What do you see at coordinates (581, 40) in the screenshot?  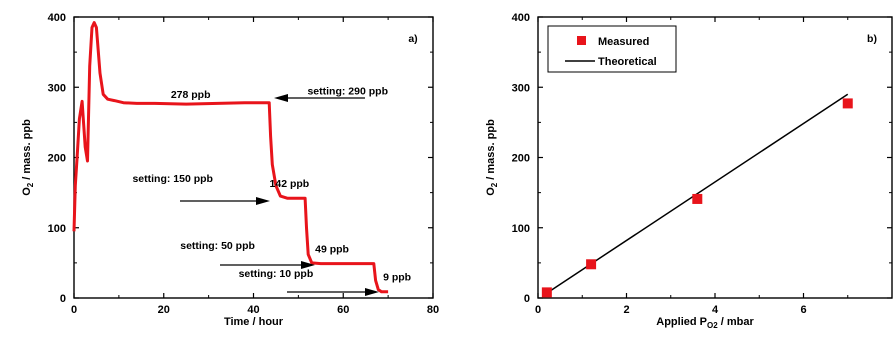 I see `legend-marker-measured` at bounding box center [581, 40].